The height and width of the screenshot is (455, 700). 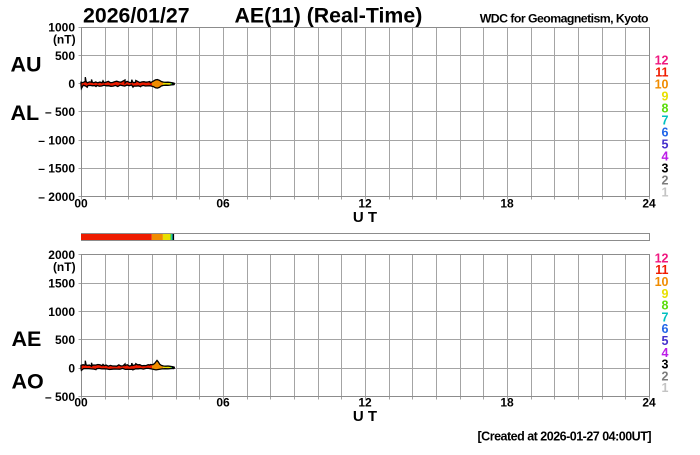 What do you see at coordinates (61, 255) in the screenshot?
I see `svg-text: 2000` at bounding box center [61, 255].